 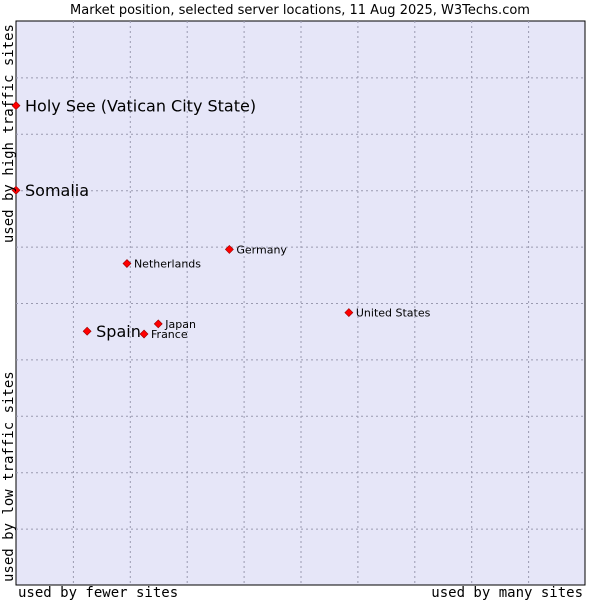 I want to click on point-label: Spain, so click(x=118, y=331).